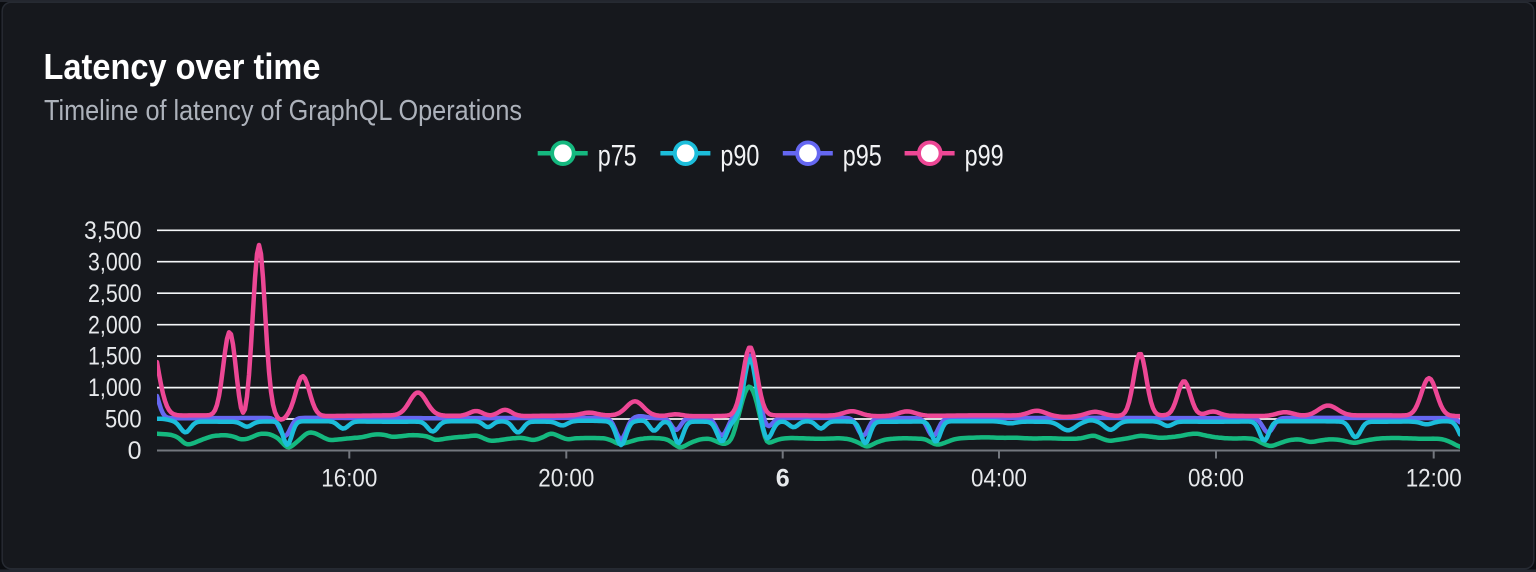  What do you see at coordinates (1216, 479) in the screenshot?
I see `svg-text: 08:00` at bounding box center [1216, 479].